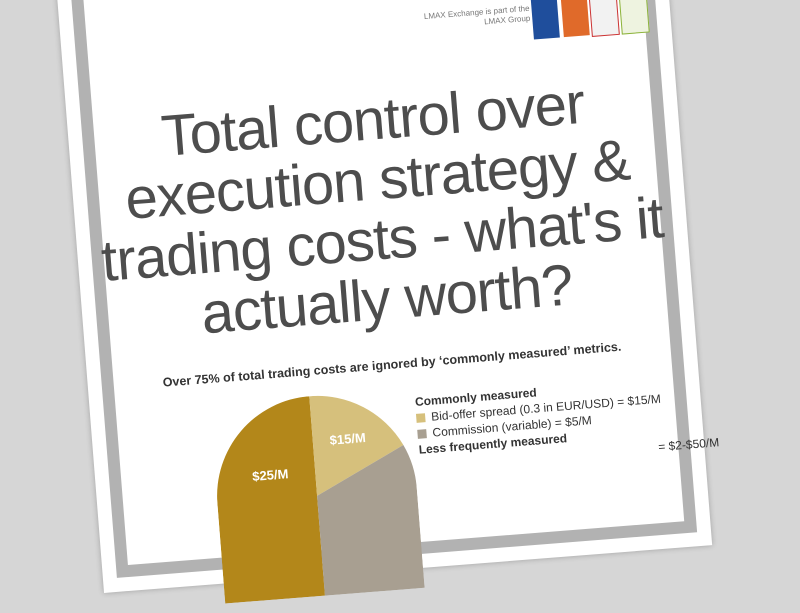  I want to click on pie-label: $15/M, so click(347, 439).